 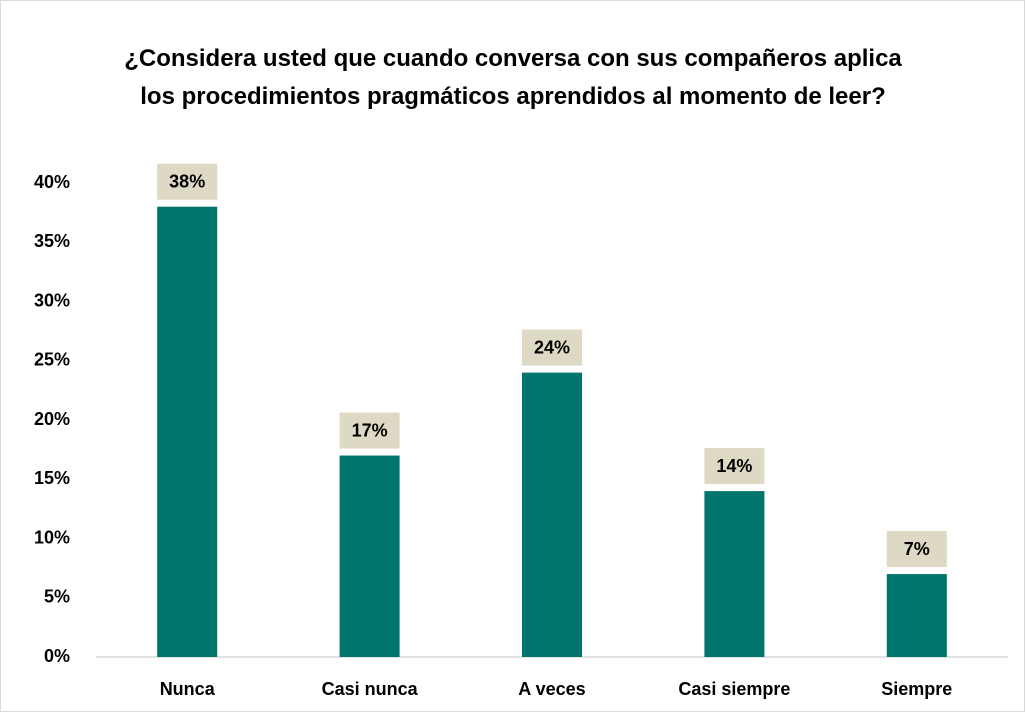 What do you see at coordinates (52, 182) in the screenshot?
I see `y-tick-label: 40%` at bounding box center [52, 182].